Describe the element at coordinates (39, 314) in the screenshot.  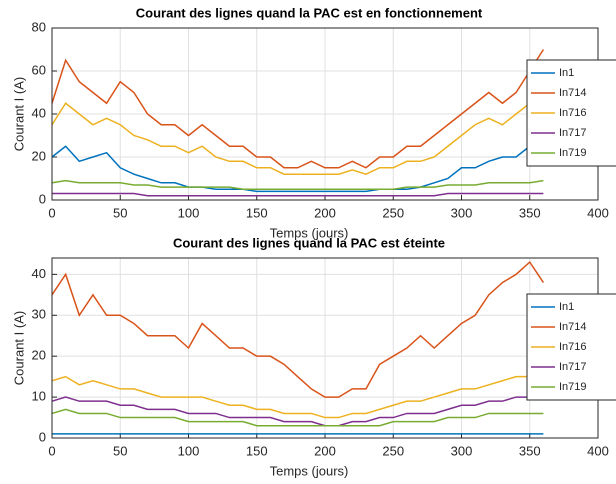
I see `y-tick-label: 30` at that location.